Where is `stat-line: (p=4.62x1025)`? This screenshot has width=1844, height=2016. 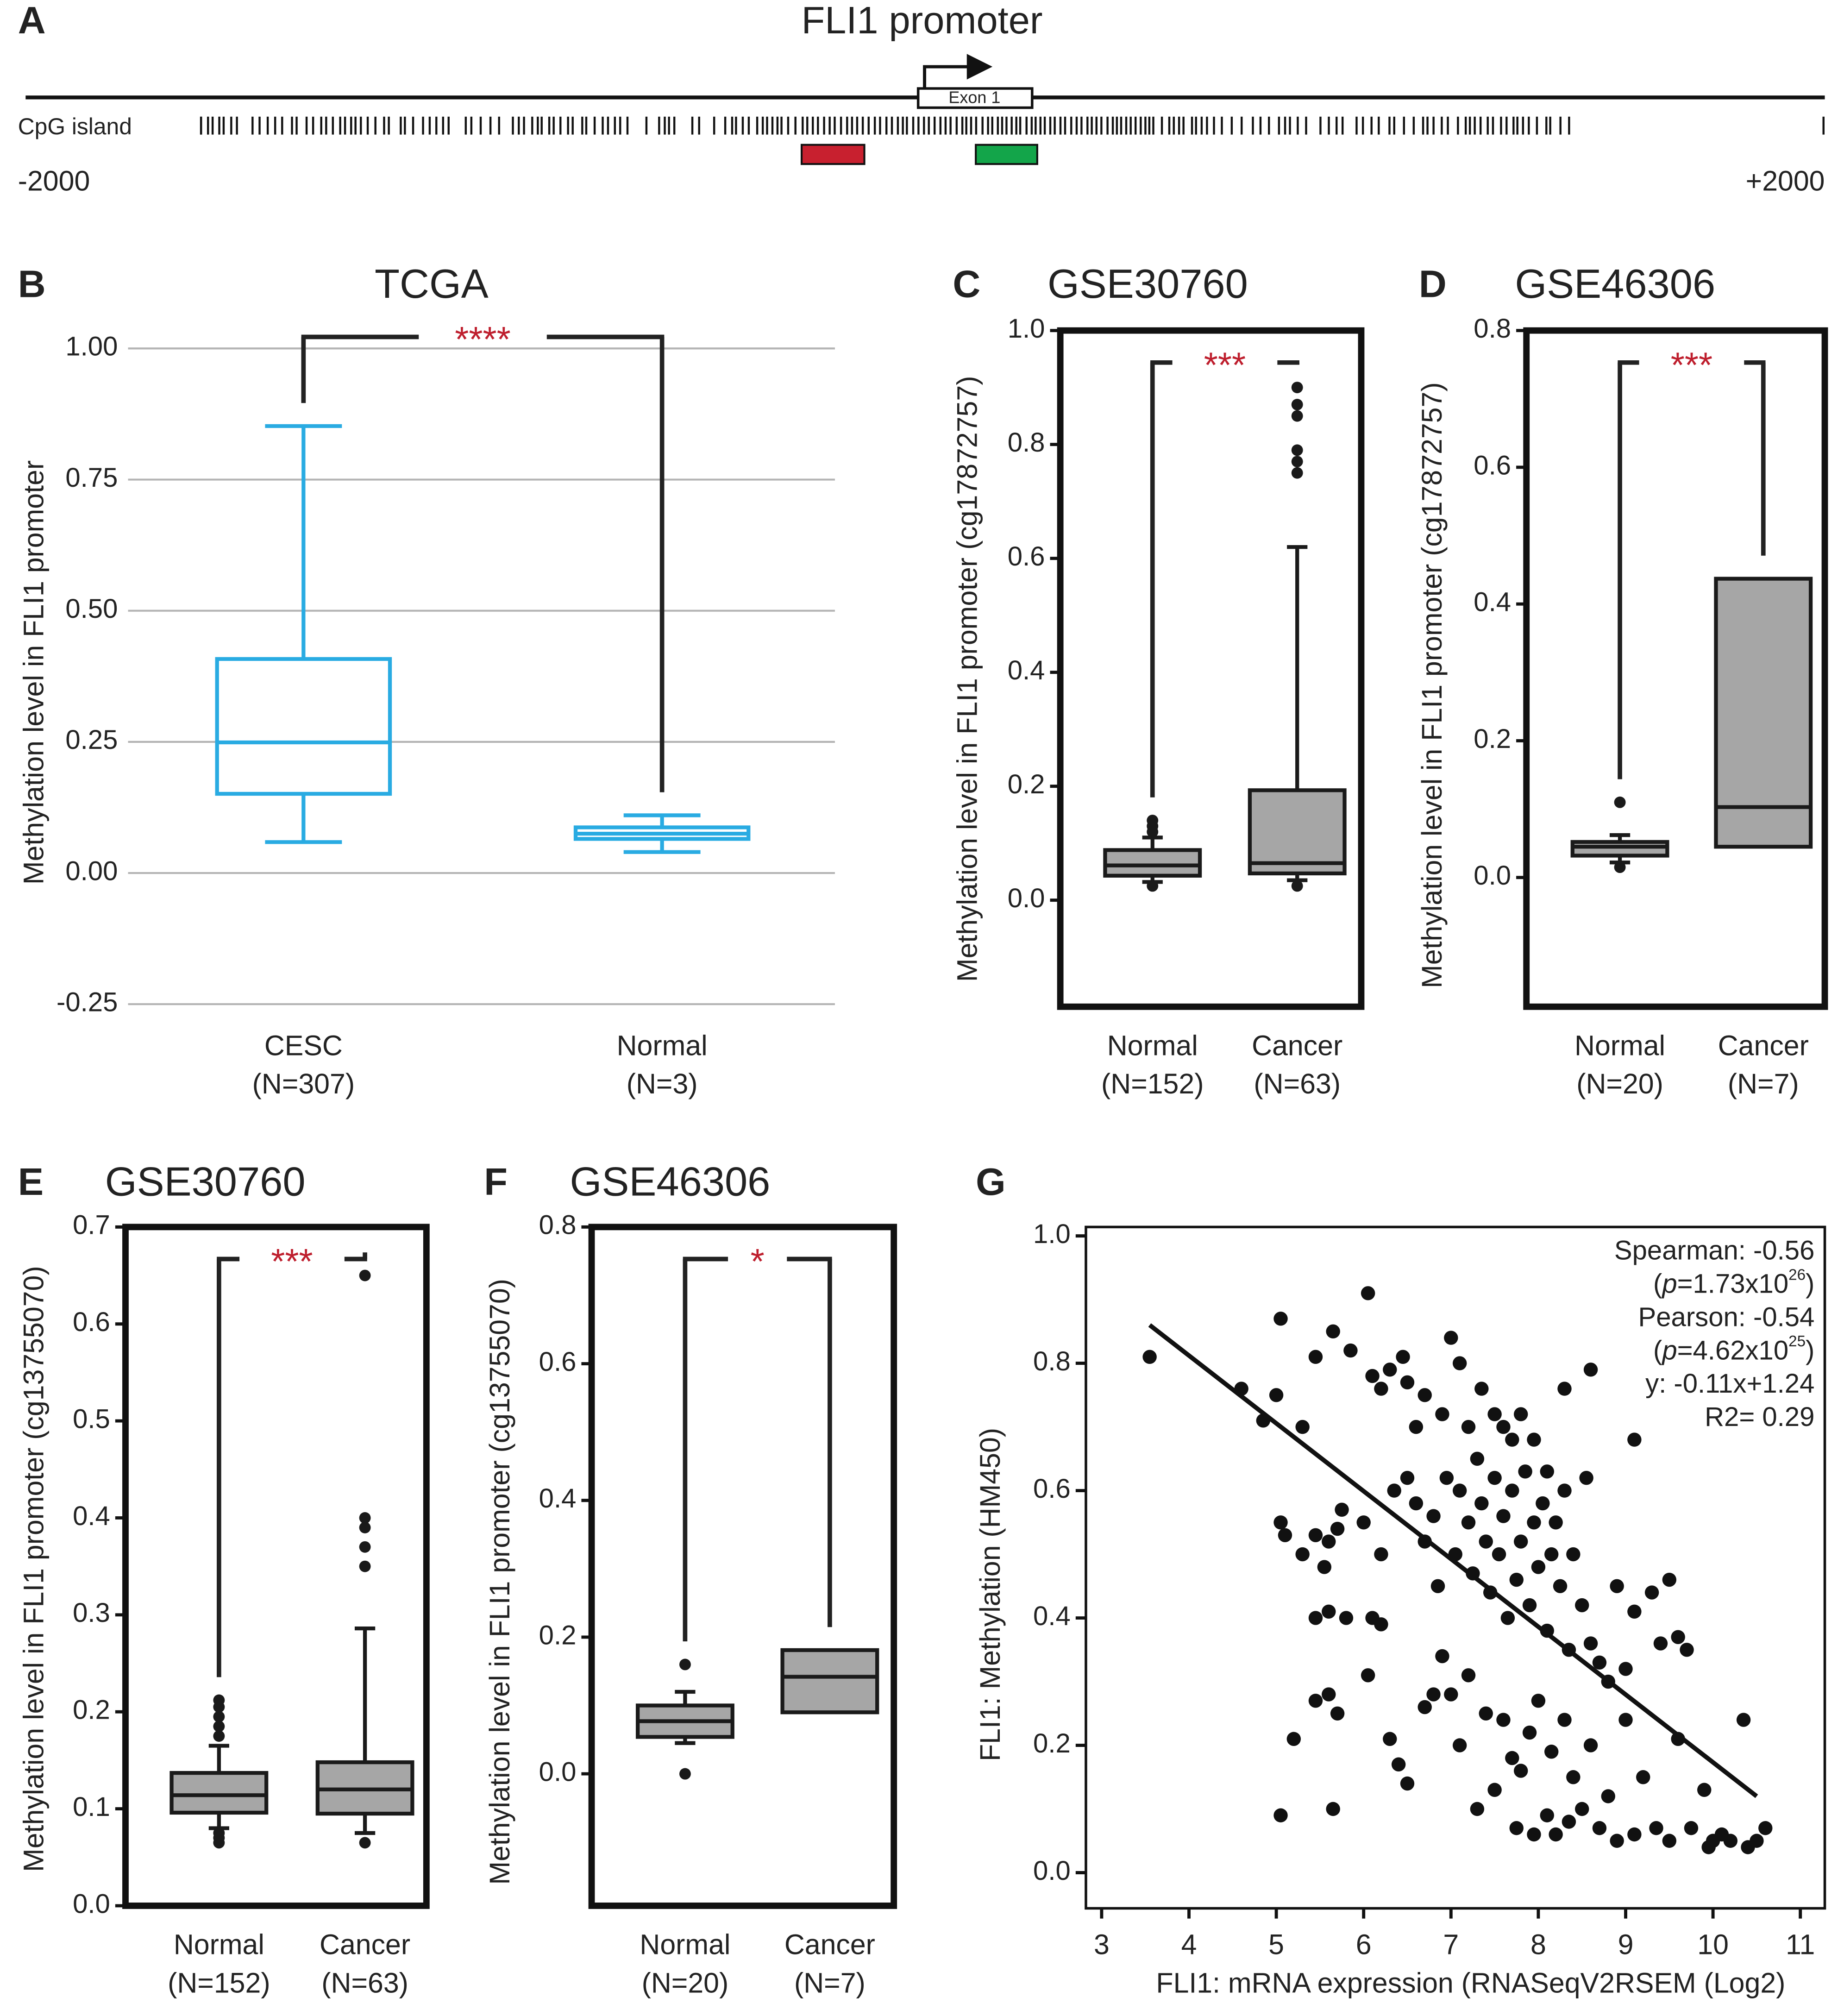 stat-line: (p=4.62x1025) is located at coordinates (1733, 1349).